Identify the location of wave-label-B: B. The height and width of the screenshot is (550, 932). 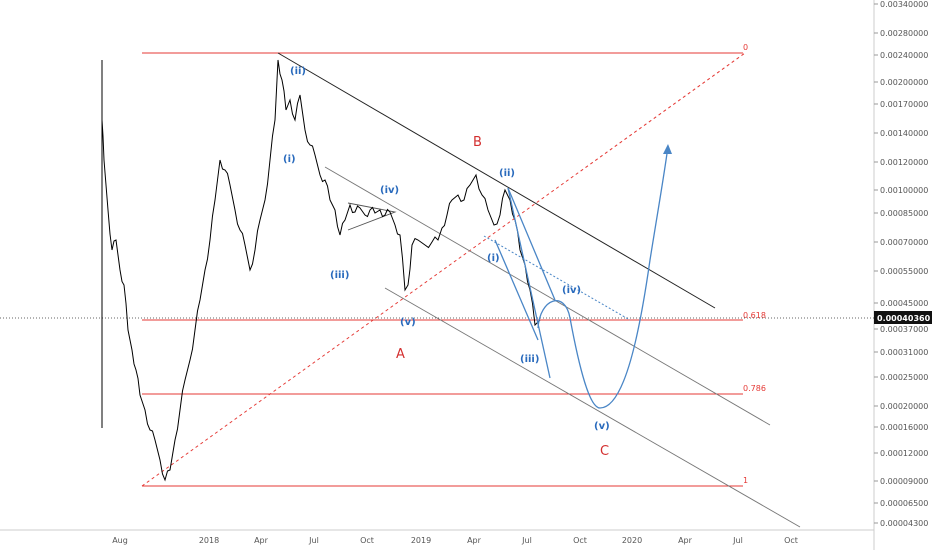
(477, 142).